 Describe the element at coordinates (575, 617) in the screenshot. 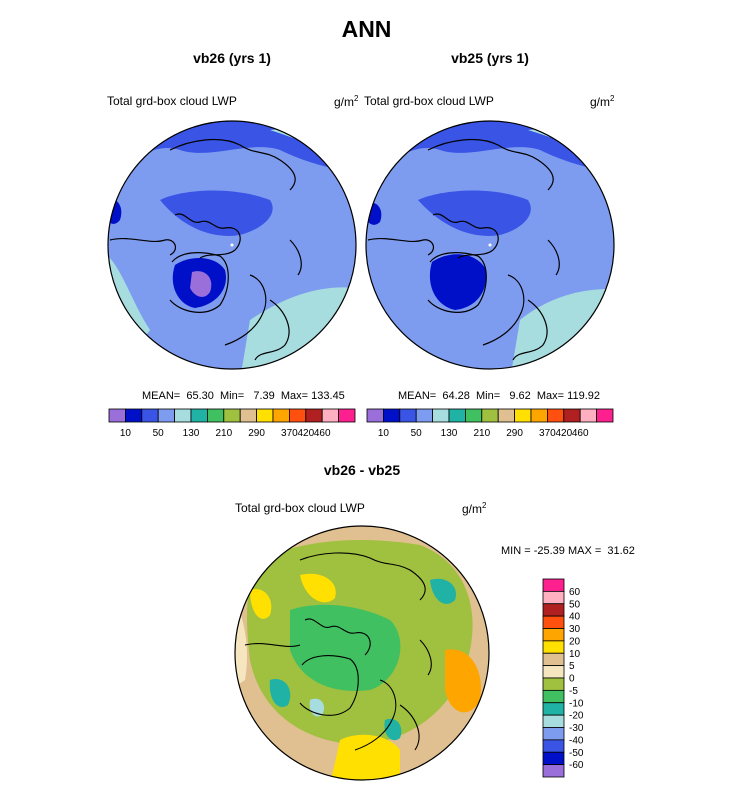

I see `panel3-colorbar-tick-label: 40` at that location.